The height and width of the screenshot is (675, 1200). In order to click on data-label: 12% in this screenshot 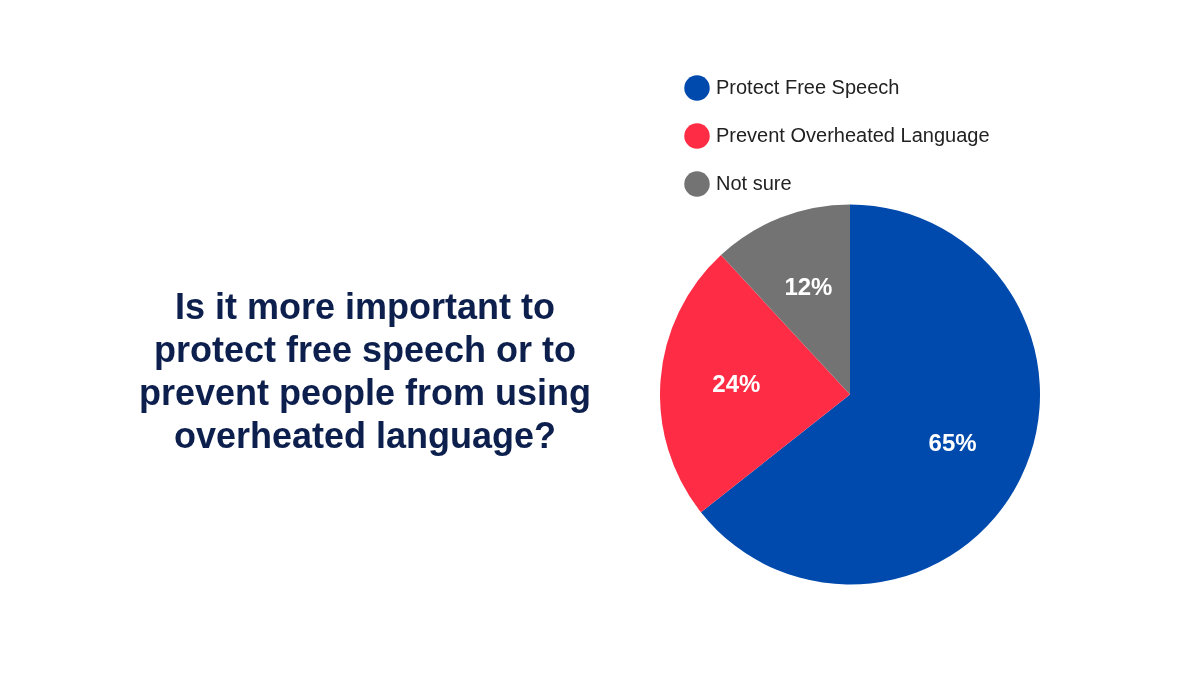, I will do `click(808, 286)`.